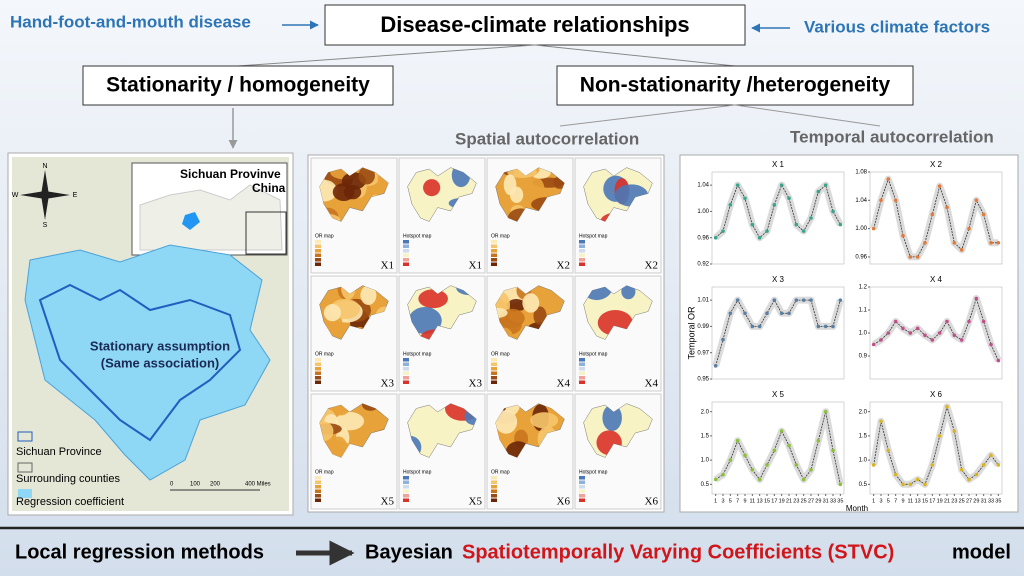  Describe the element at coordinates (417, 236) in the screenshot. I see `map-legend-title: Hotspot map` at that location.